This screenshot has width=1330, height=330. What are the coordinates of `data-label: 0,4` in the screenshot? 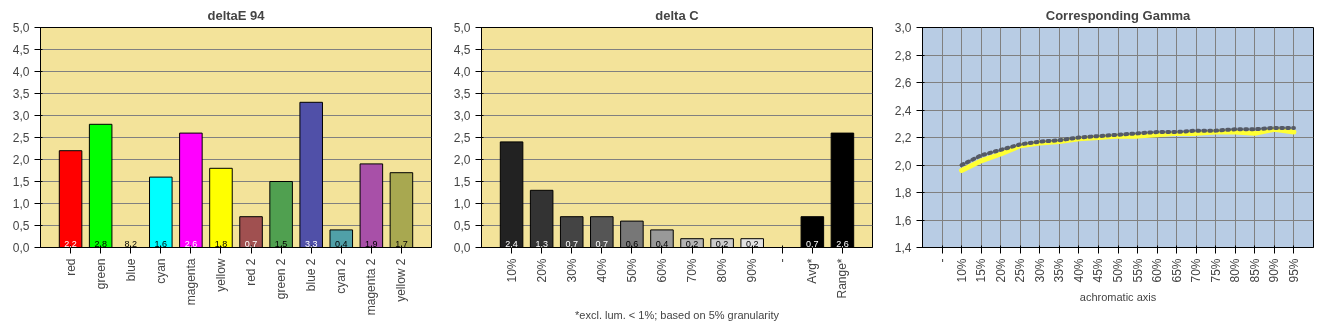 It's located at (662, 243).